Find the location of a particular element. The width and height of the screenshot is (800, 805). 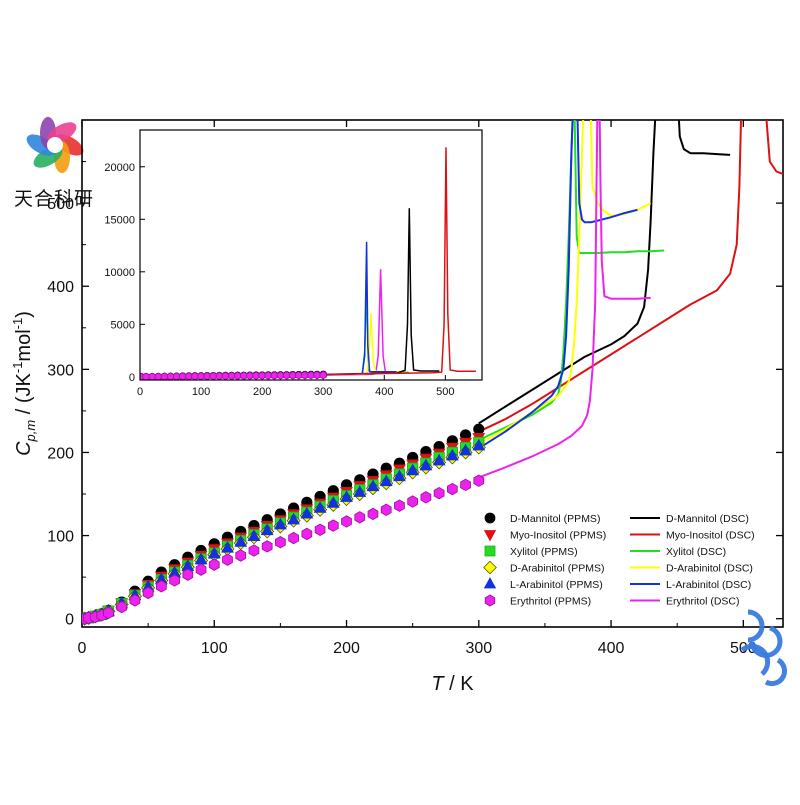

y-axis-unit: ) is located at coordinates (24, 314).